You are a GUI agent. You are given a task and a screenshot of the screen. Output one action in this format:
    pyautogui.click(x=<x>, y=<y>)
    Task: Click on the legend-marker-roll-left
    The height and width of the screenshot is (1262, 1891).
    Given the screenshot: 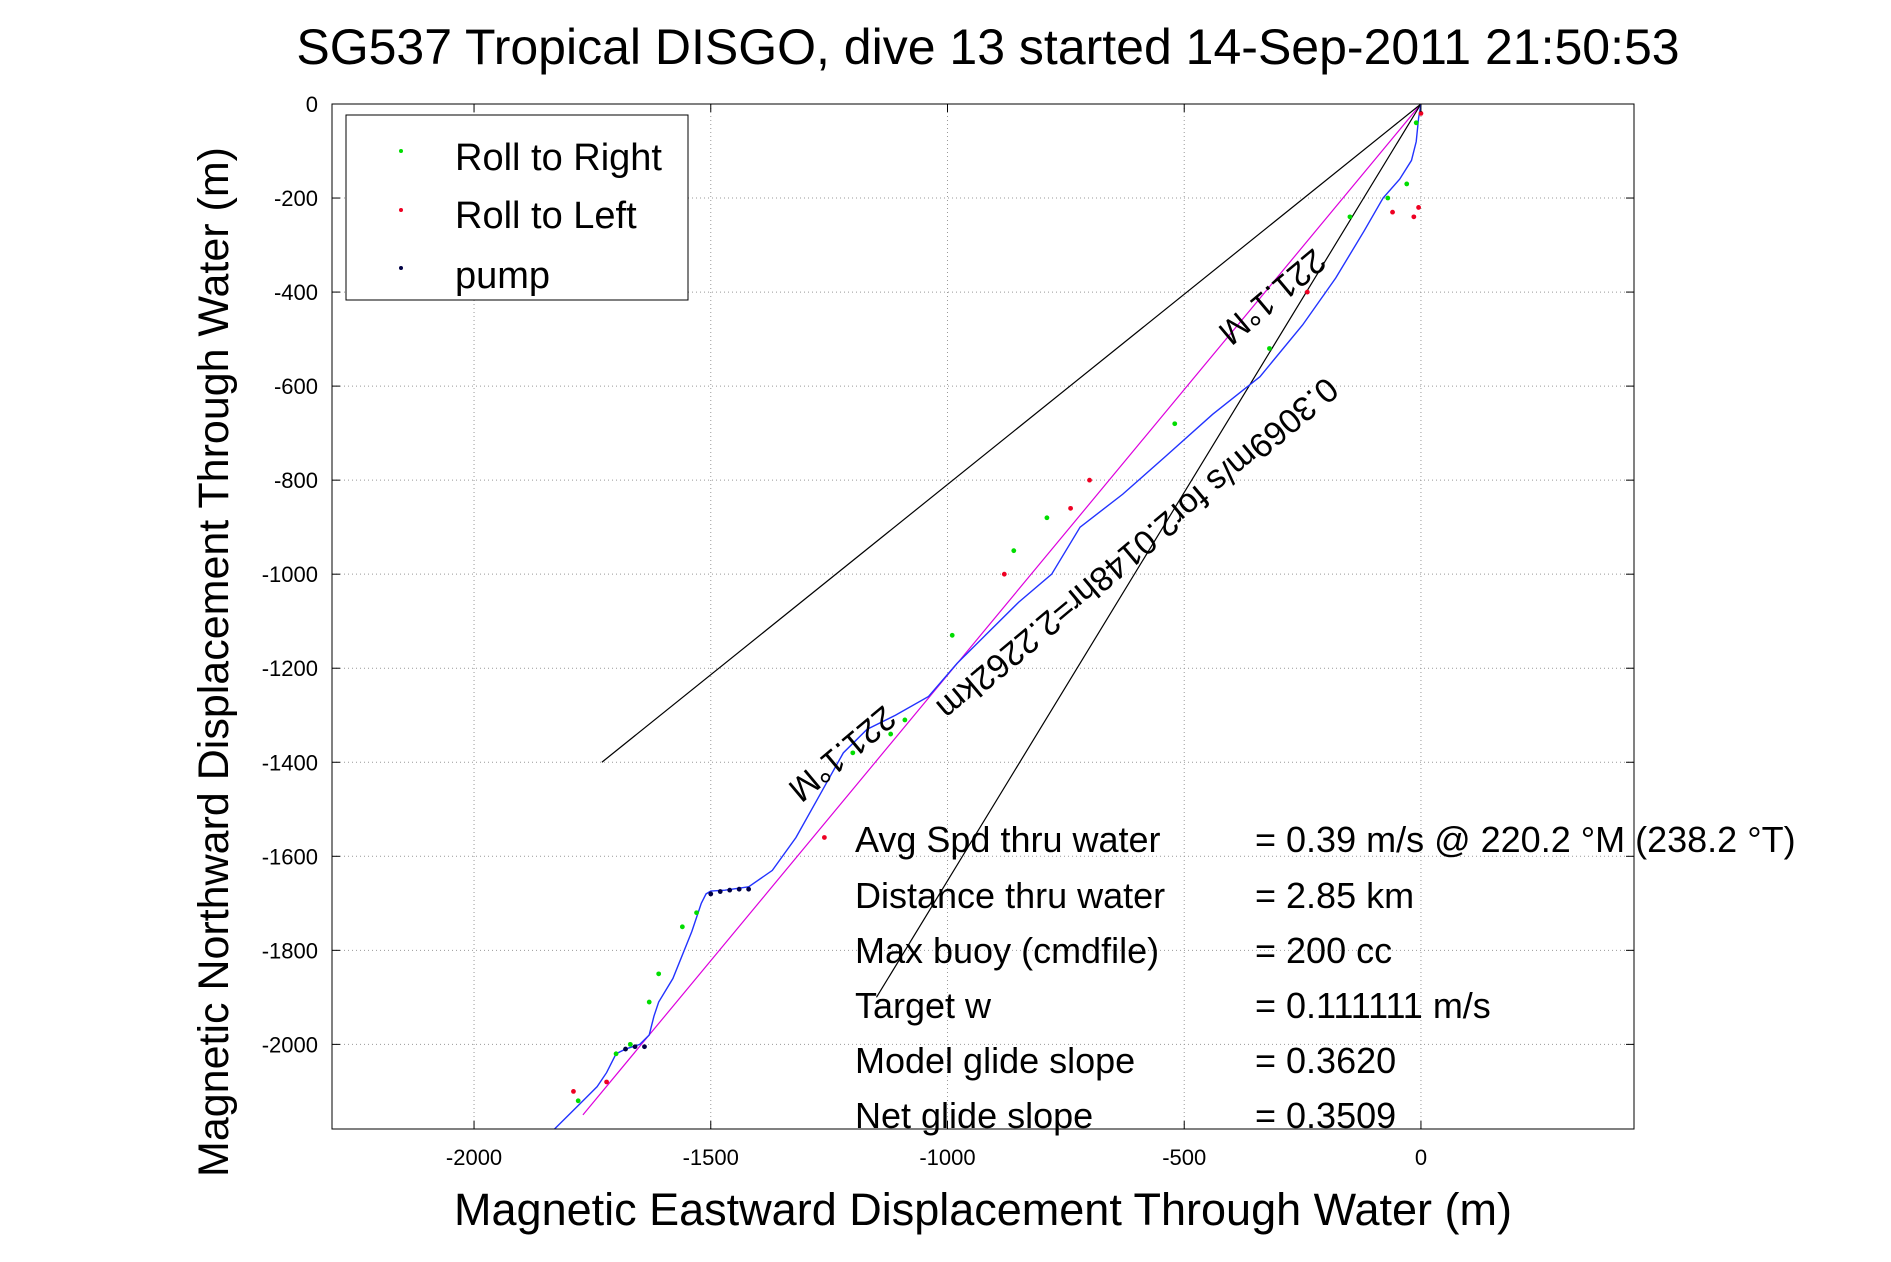 What is the action you would take?
    pyautogui.click(x=401, y=210)
    